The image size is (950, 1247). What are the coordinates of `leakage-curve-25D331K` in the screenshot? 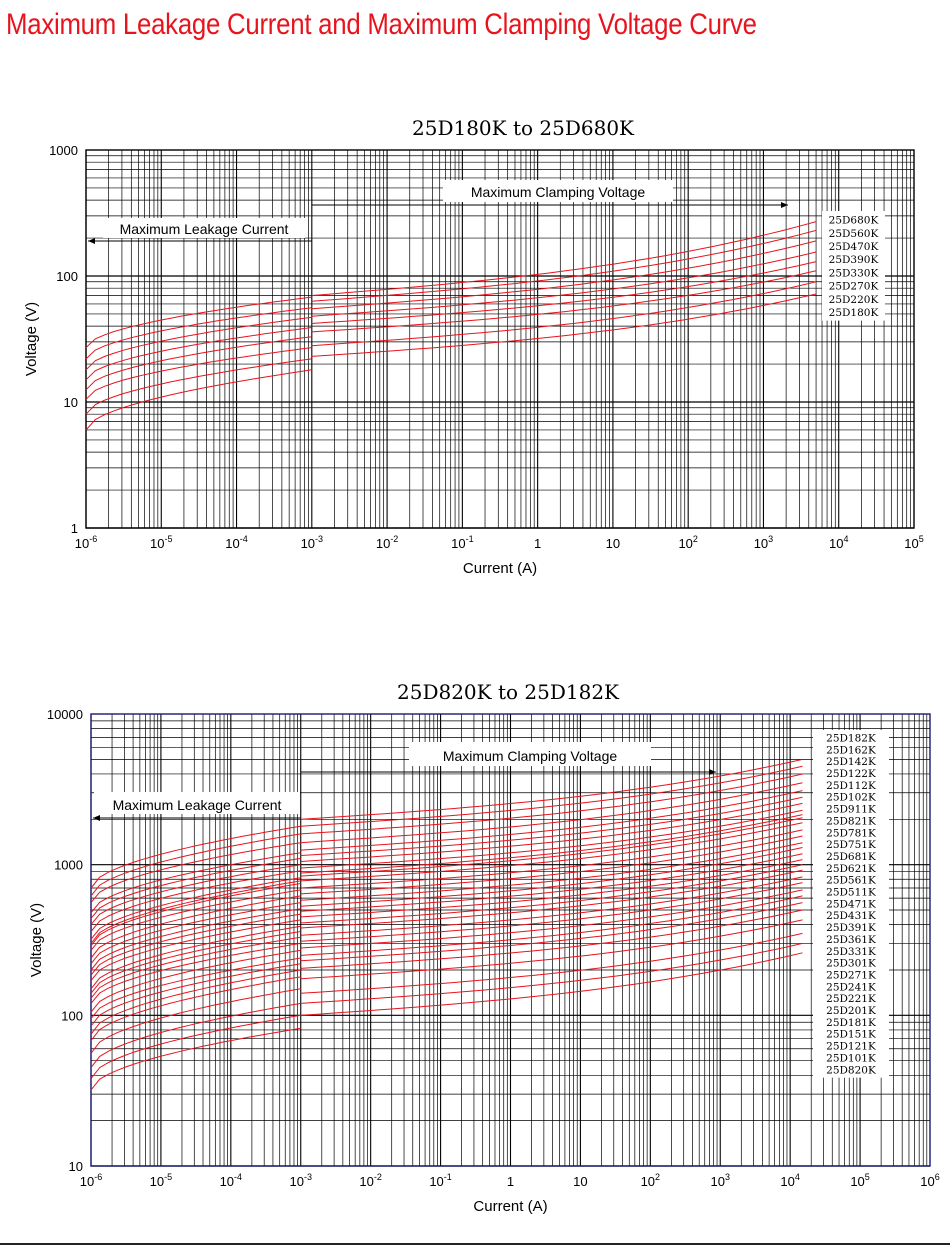 It's located at (195, 967).